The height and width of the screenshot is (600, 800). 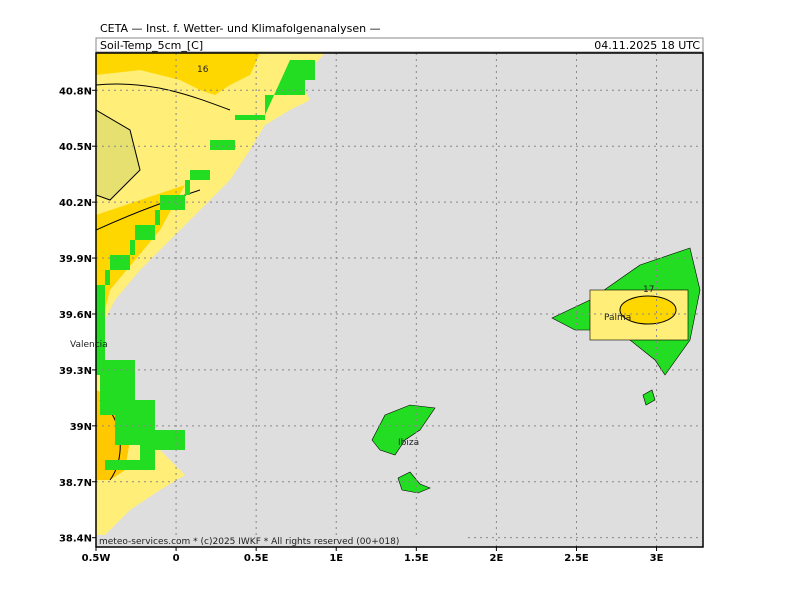 I want to click on island-cabrera, so click(x=649, y=397).